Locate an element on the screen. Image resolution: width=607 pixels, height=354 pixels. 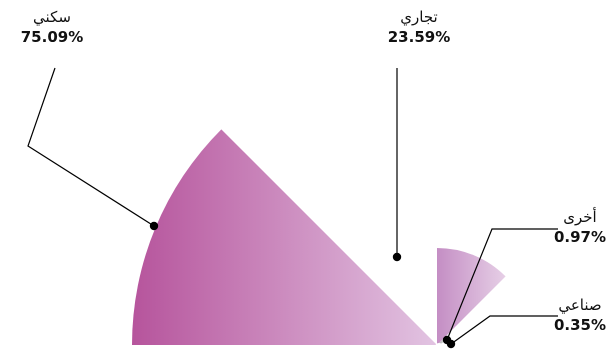
slice-value-residential: 75.09% is located at coordinates (52, 37).